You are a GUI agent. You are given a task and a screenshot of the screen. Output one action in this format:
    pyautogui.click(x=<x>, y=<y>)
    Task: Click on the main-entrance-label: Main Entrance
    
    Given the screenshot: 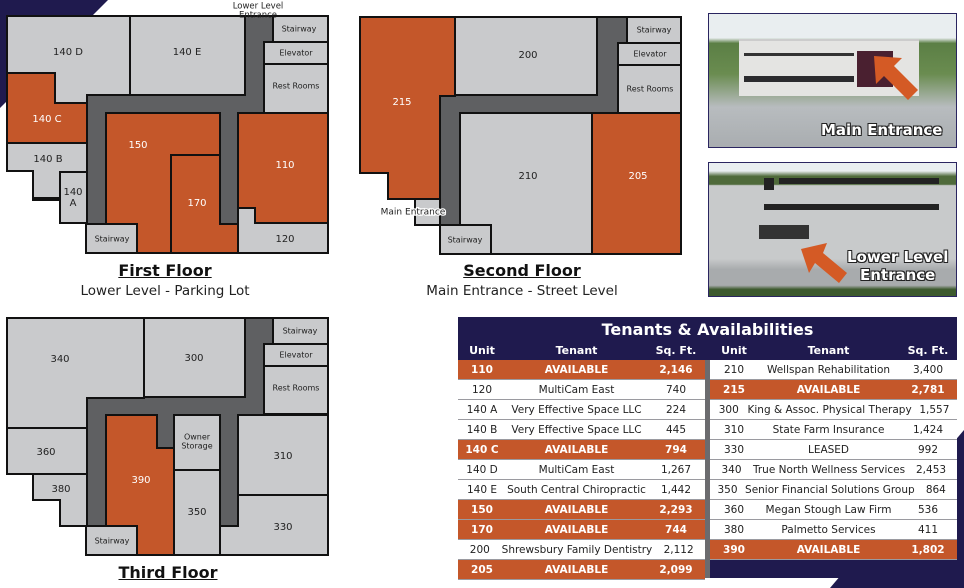 What is the action you would take?
    pyautogui.click(x=882, y=130)
    